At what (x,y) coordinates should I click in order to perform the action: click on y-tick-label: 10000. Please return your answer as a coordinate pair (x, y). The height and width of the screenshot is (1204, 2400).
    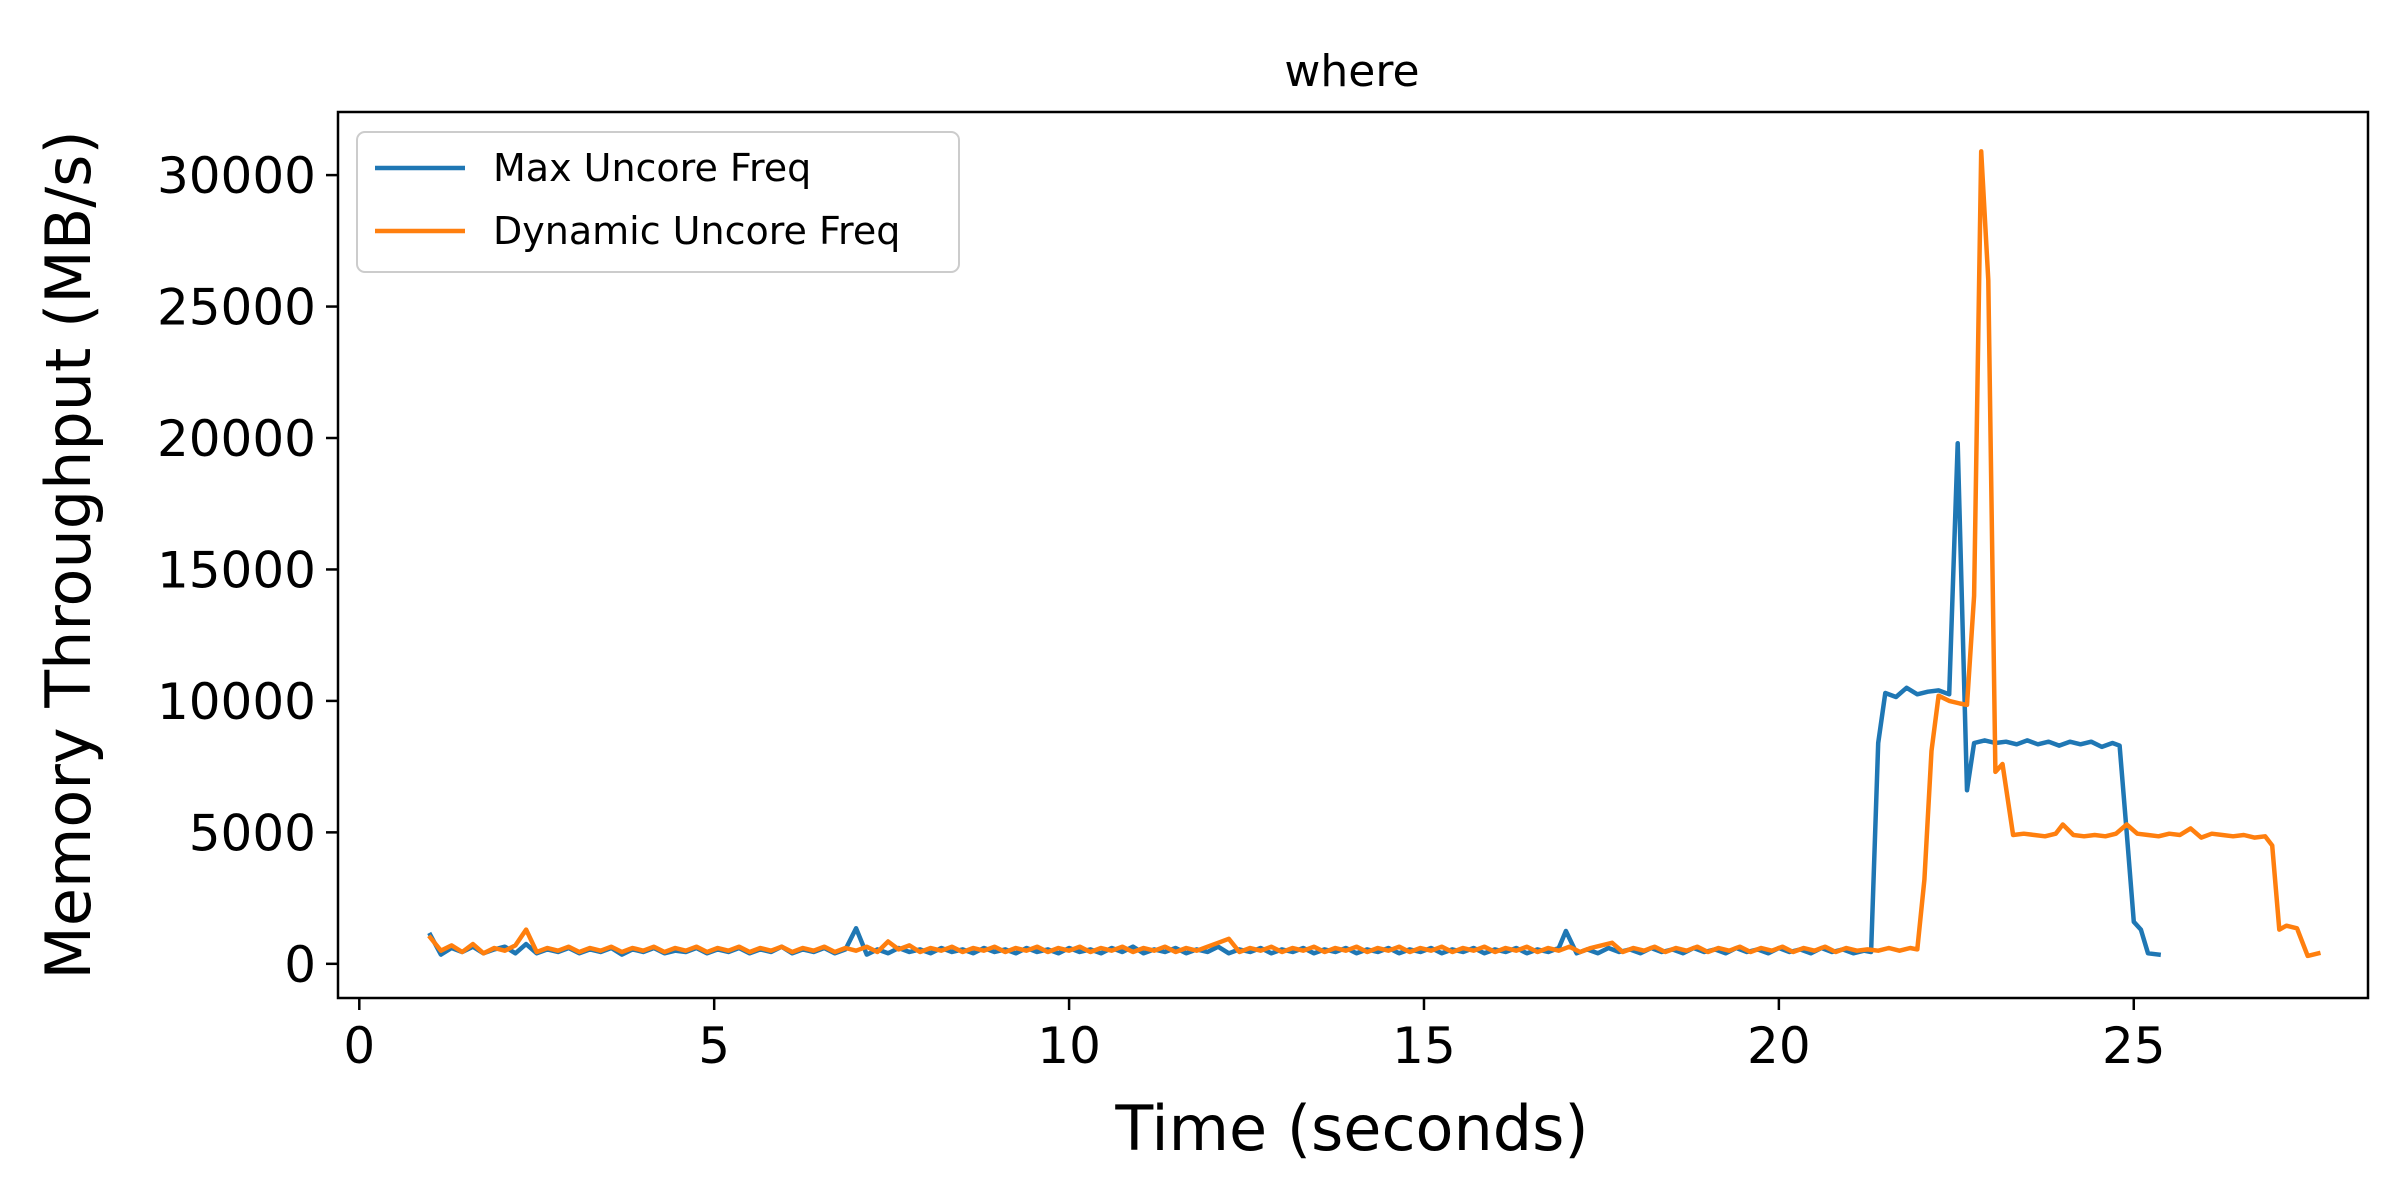
    Looking at the image, I should click on (236, 702).